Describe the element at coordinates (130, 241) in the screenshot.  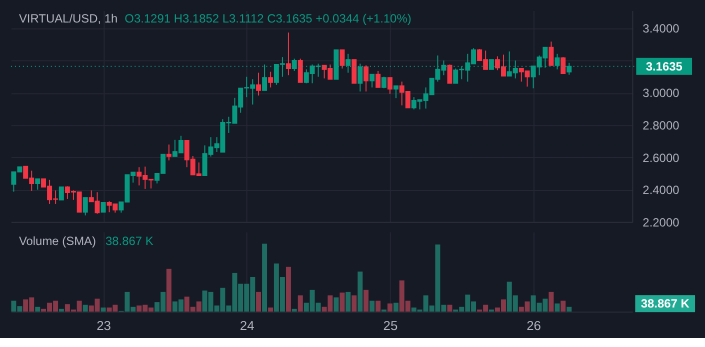
I see `annotation: 38.867 K` at that location.